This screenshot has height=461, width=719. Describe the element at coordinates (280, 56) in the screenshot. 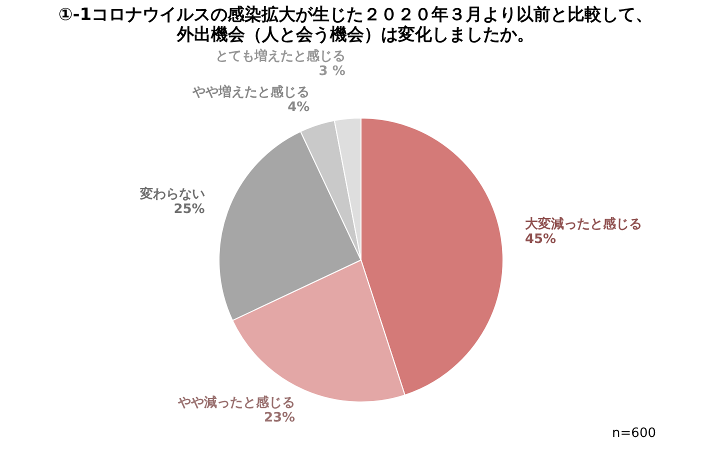

I see `slice-label: とても増えたと感じる` at that location.